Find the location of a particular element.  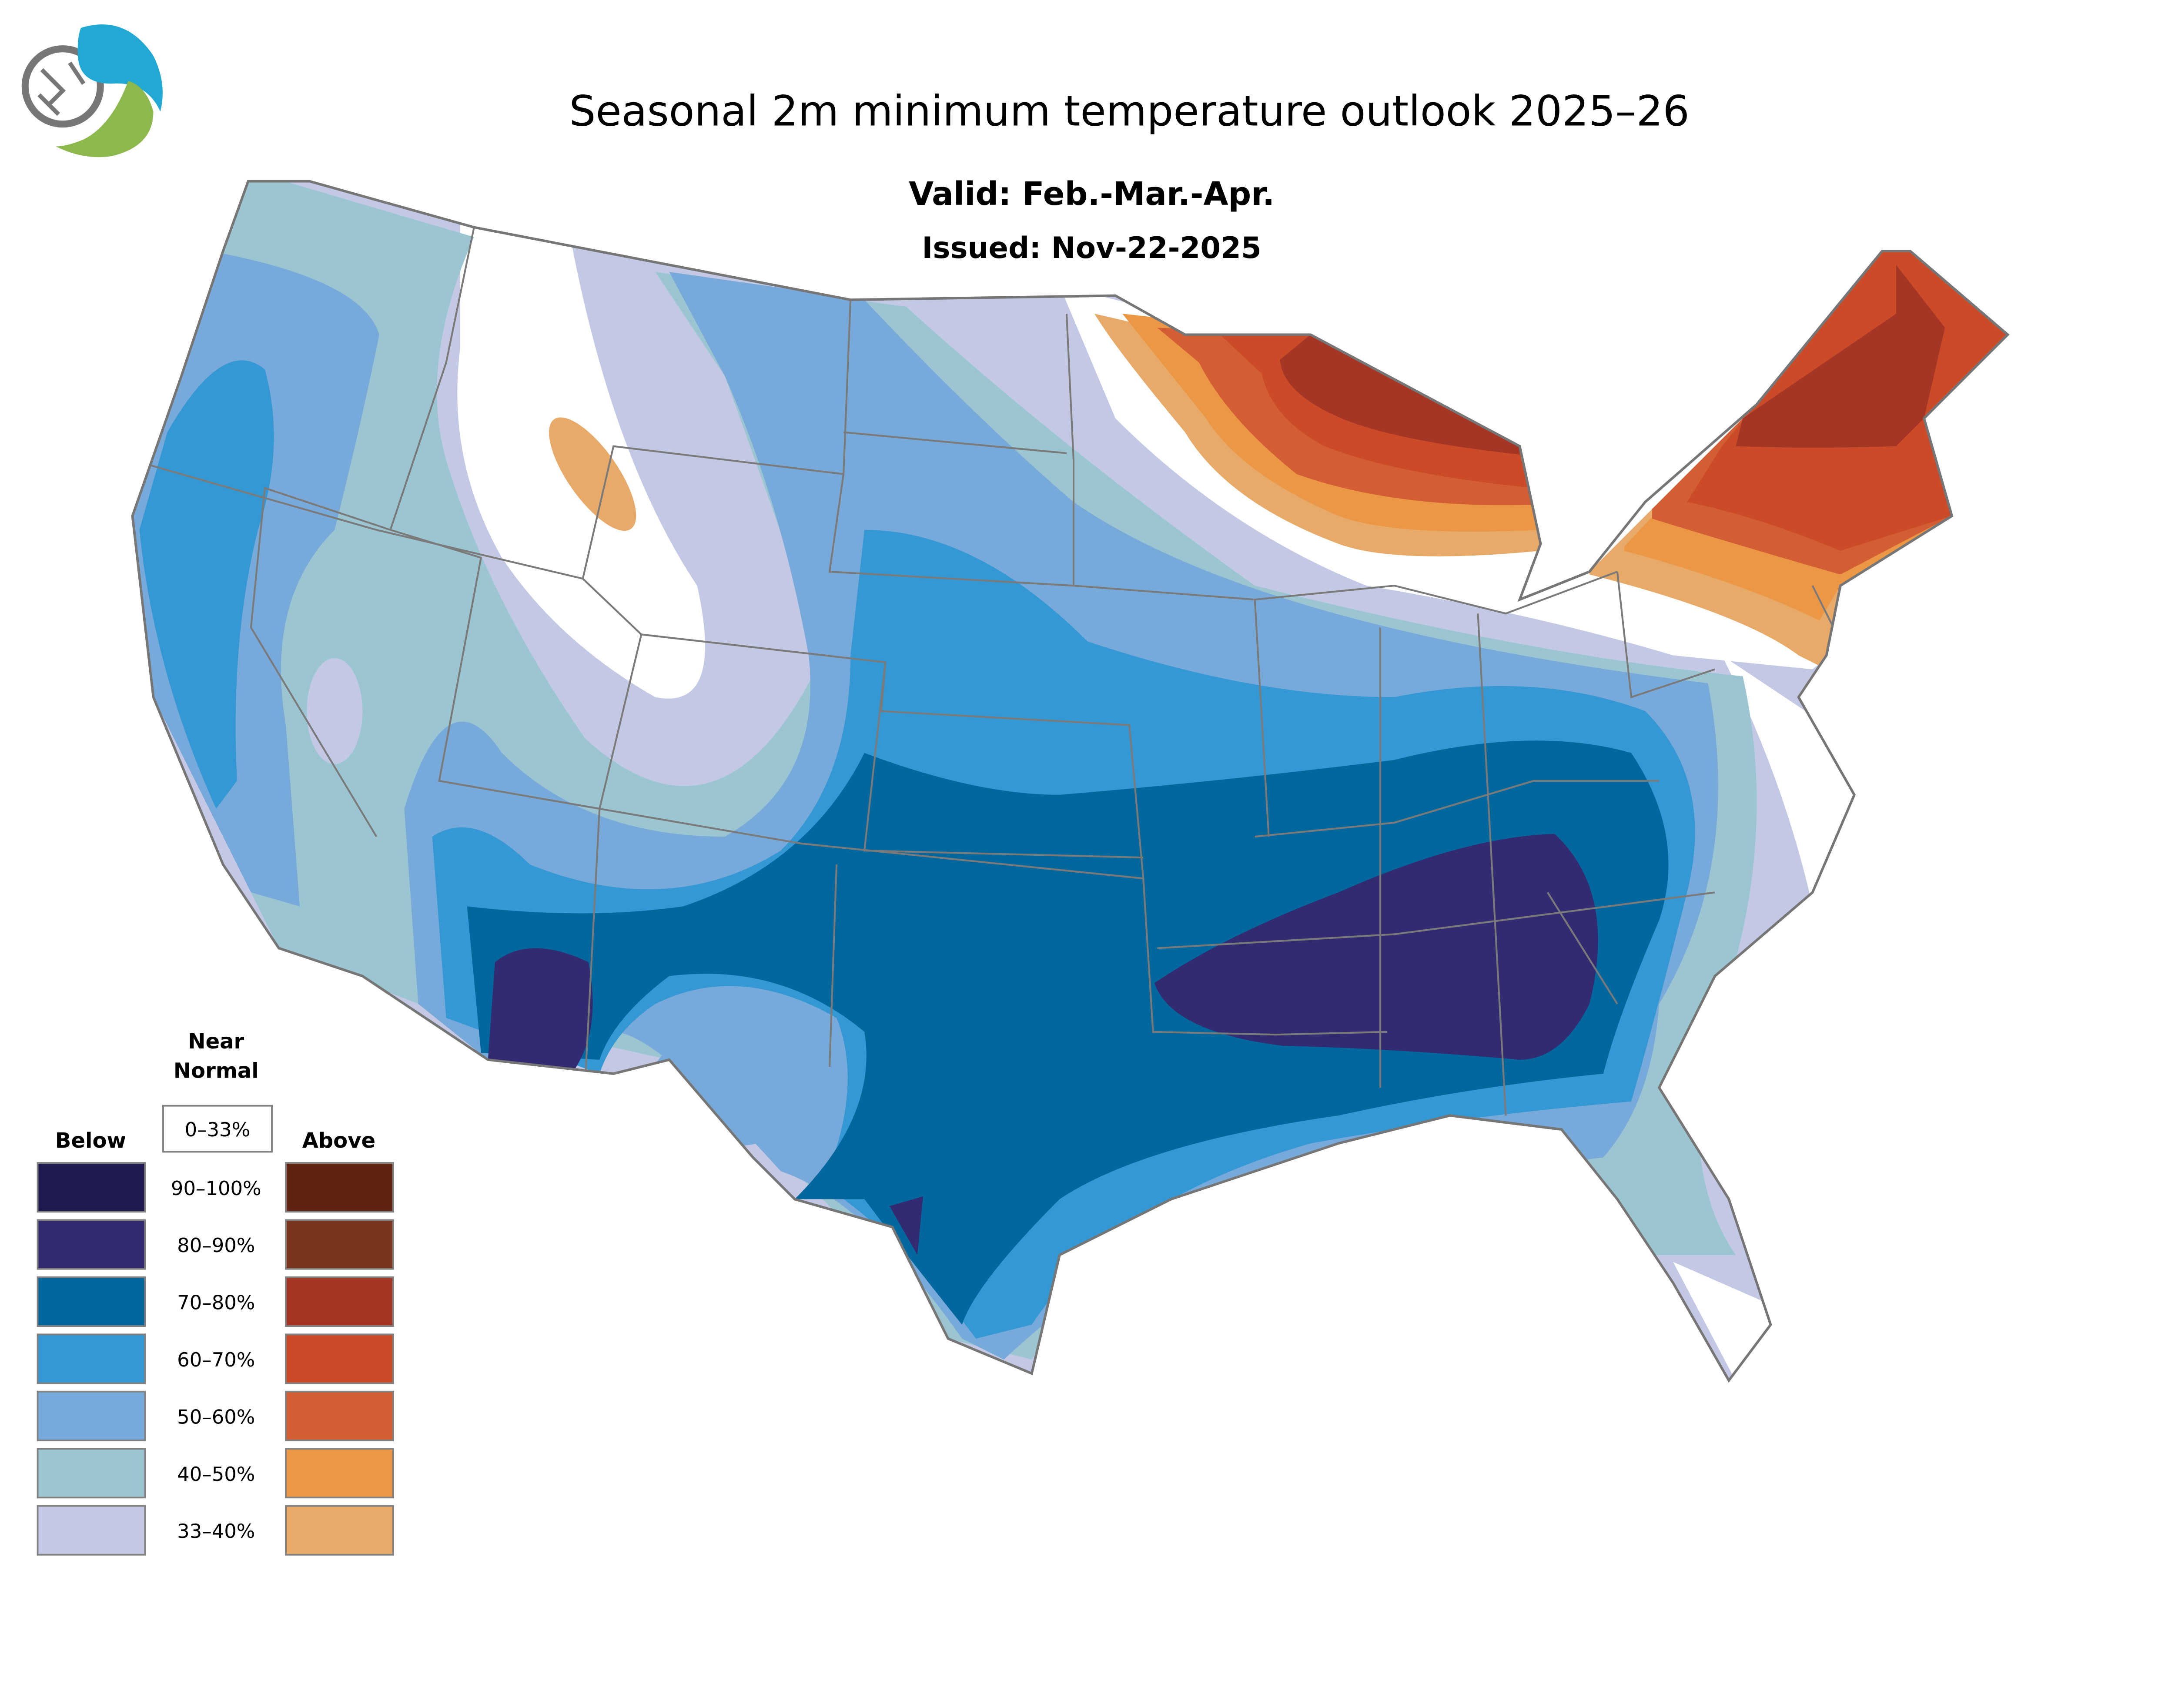

legend-near-normal-label-line1: Near is located at coordinates (216, 1041).